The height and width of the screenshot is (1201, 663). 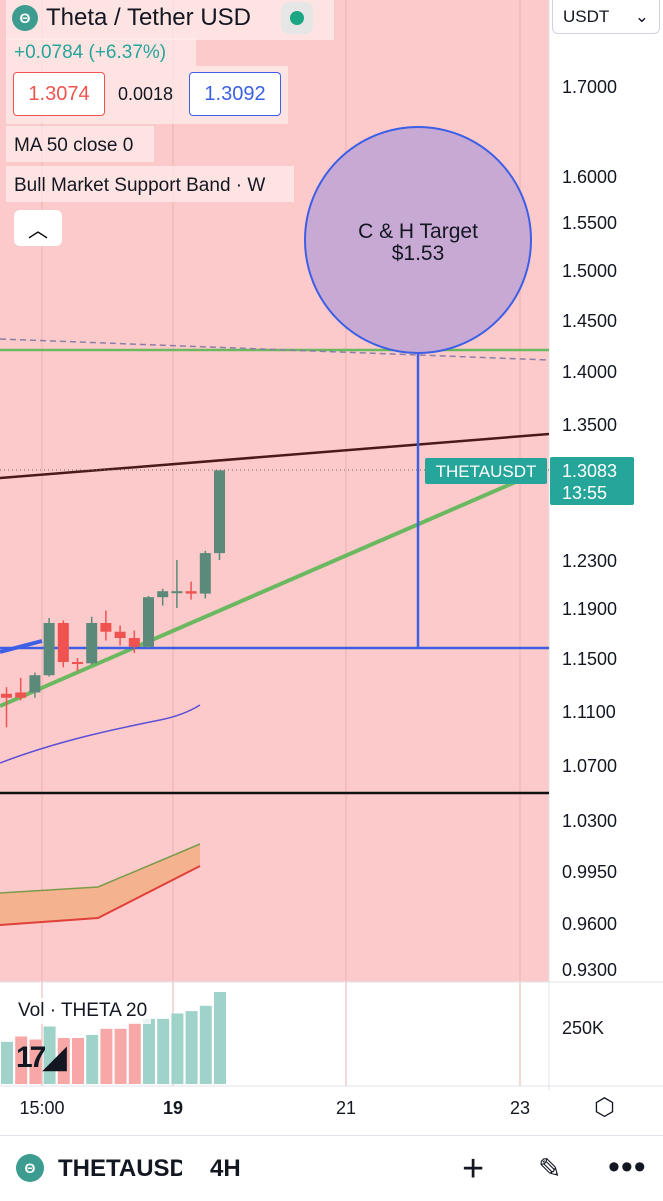 What do you see at coordinates (583, 1028) in the screenshot?
I see `volume-axis-tick: 250K` at bounding box center [583, 1028].